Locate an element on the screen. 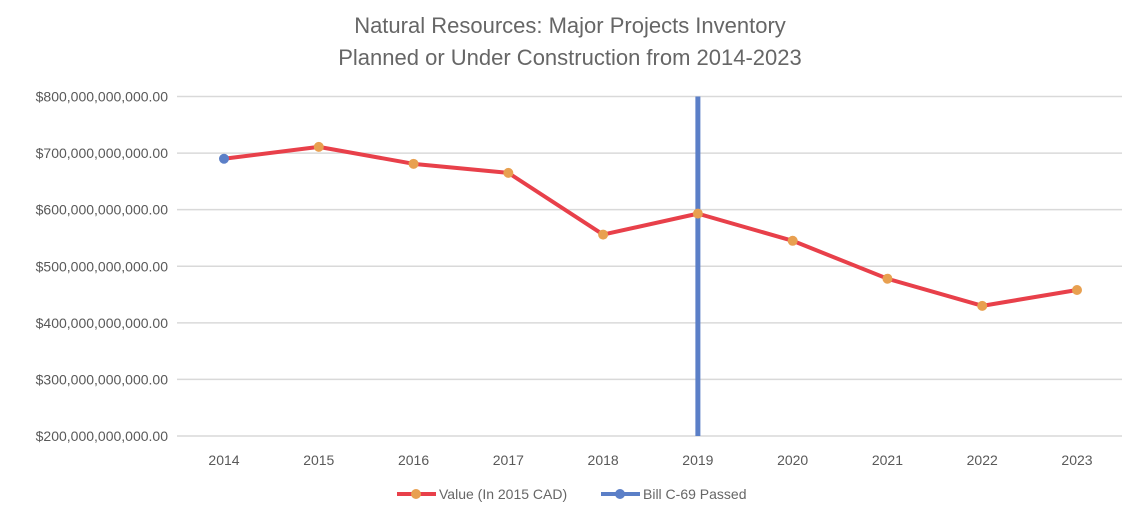  x-tick-label: 2023 is located at coordinates (1076, 460).